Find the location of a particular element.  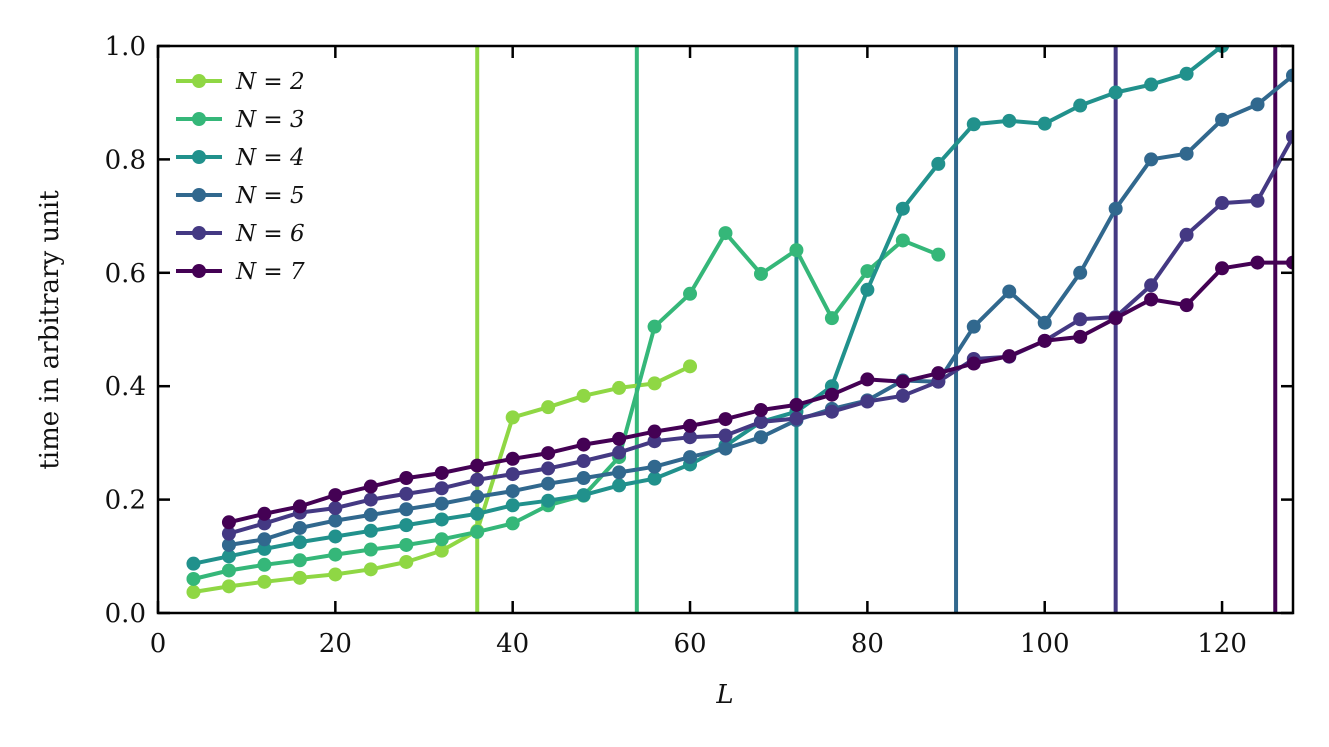

x-tick-label: 80 is located at coordinates (867, 644).